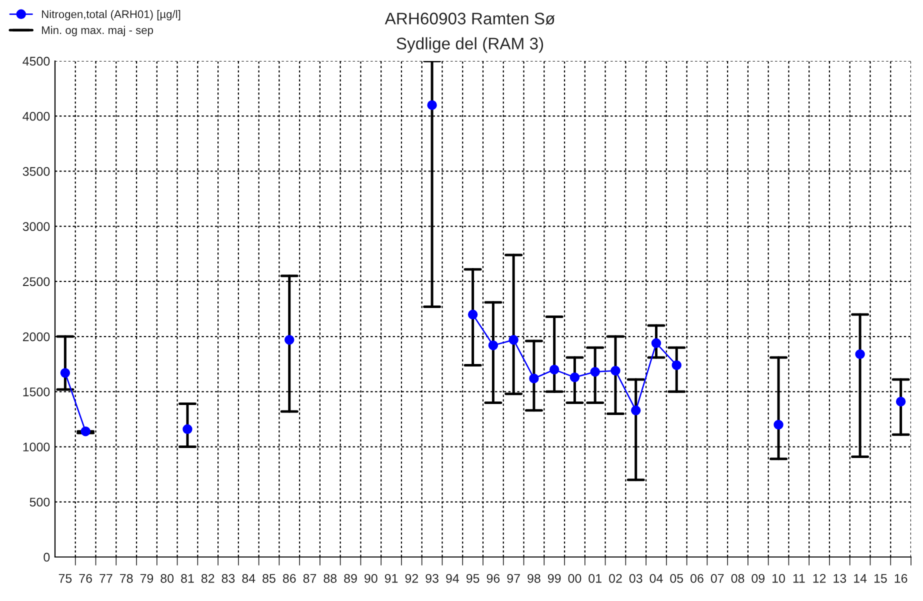 This screenshot has height=601, width=923. I want to click on x-tick-label: 99, so click(554, 578).